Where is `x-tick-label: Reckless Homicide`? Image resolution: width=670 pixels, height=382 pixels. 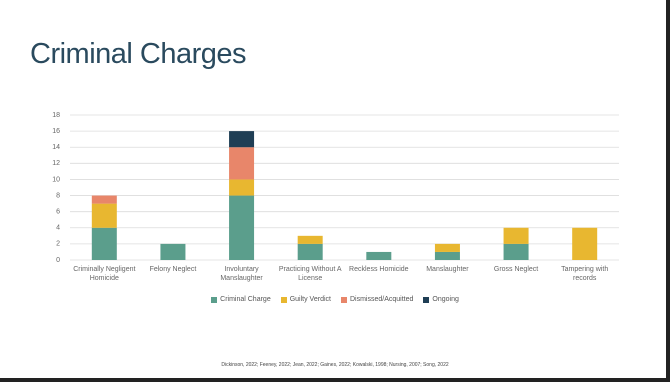 x-tick-label: Reckless Homicide is located at coordinates (379, 269).